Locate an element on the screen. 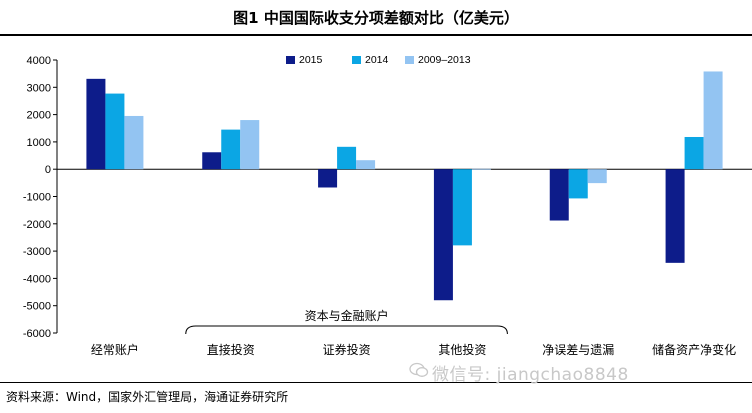 Image resolution: width=752 pixels, height=413 pixels. legend-label: 2014 is located at coordinates (377, 60).